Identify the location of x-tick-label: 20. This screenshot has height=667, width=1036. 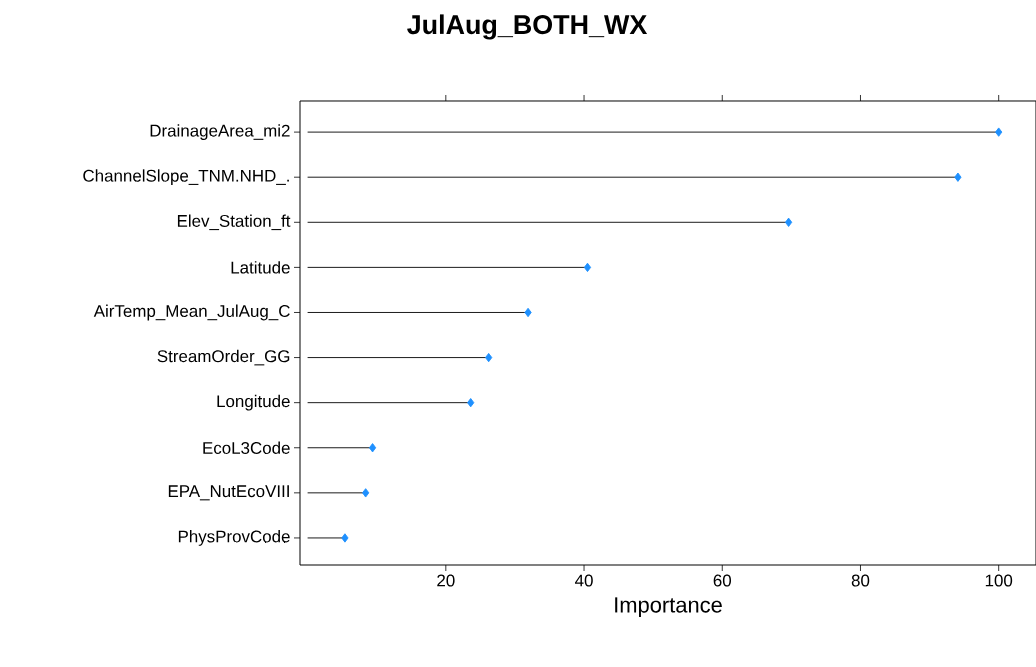
(446, 580).